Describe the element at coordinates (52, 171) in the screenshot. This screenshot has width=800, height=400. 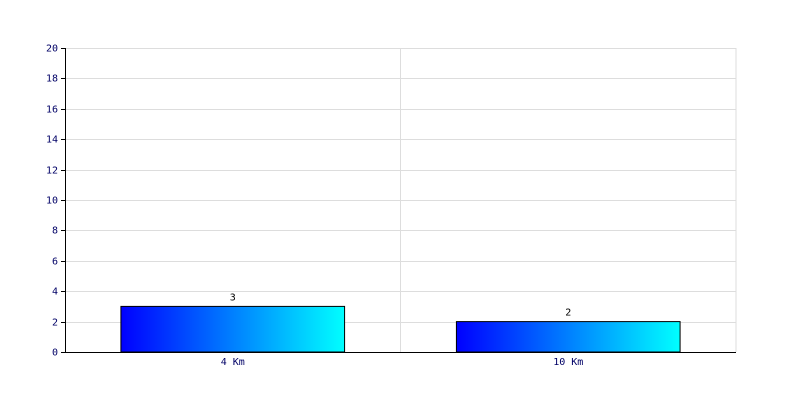
I see `y-tick-label: 12` at that location.